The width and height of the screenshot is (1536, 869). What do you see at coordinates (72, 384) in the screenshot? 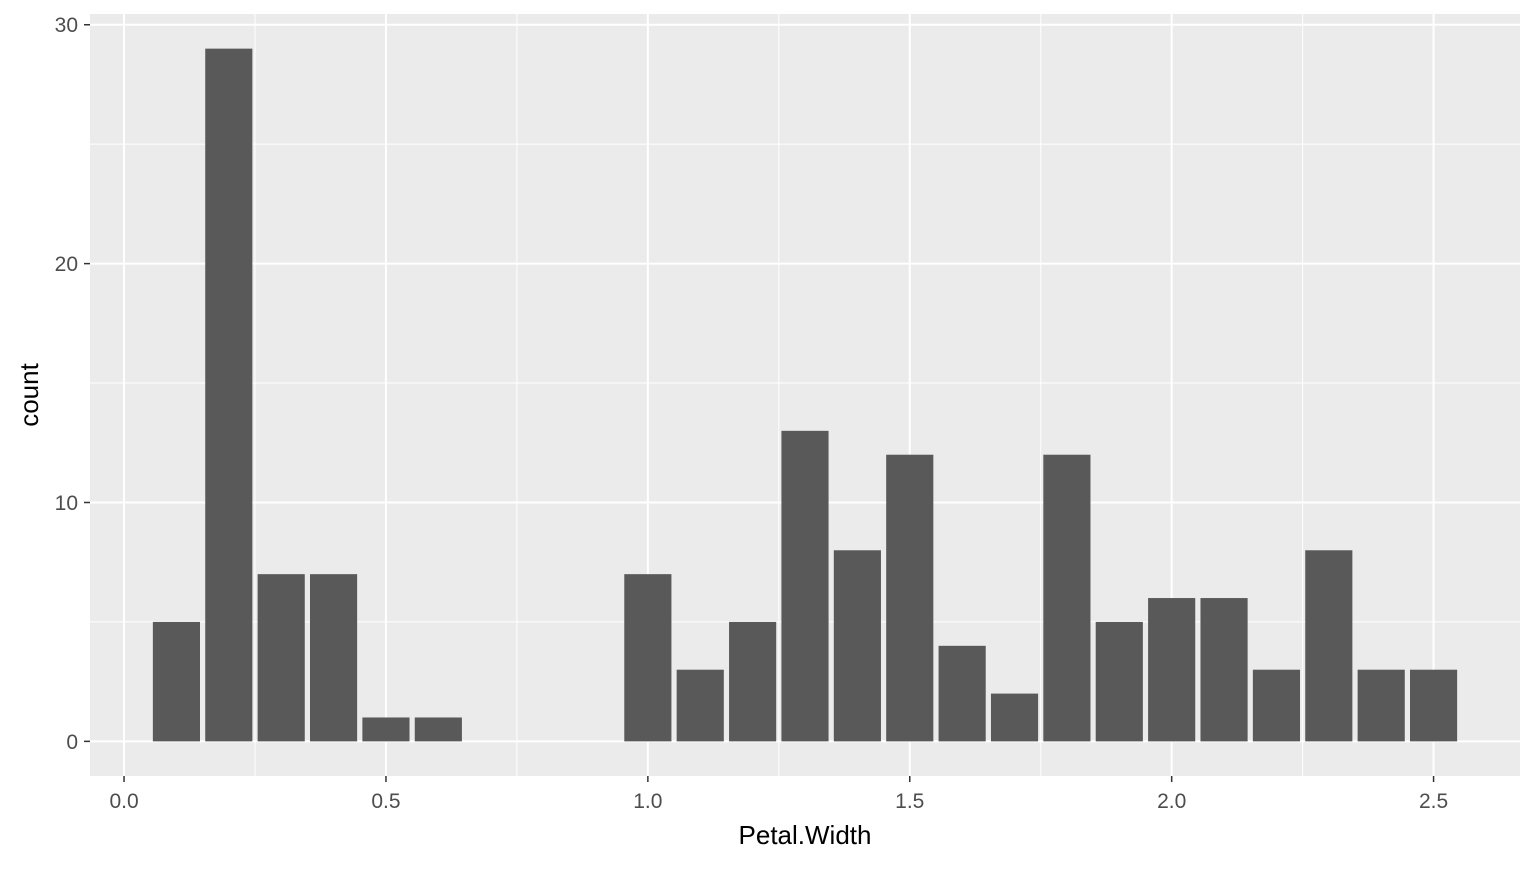
I see `y-axis: 0 10 20 30` at bounding box center [72, 384].